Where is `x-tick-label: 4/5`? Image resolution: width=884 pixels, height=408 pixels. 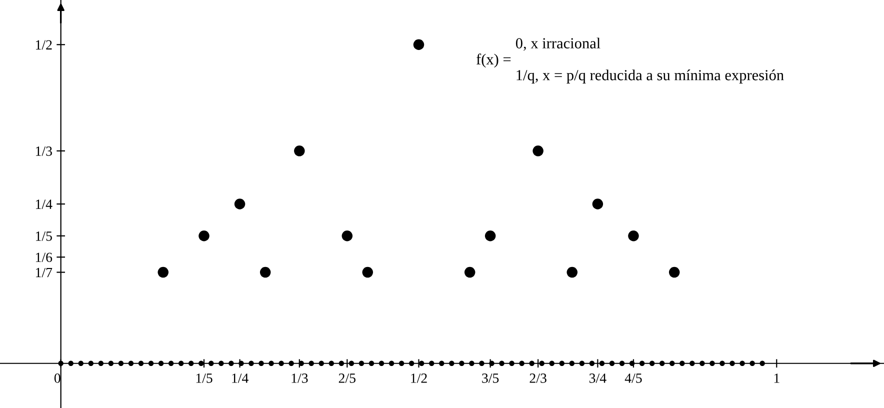 x-tick-label: 4/5 is located at coordinates (633, 378).